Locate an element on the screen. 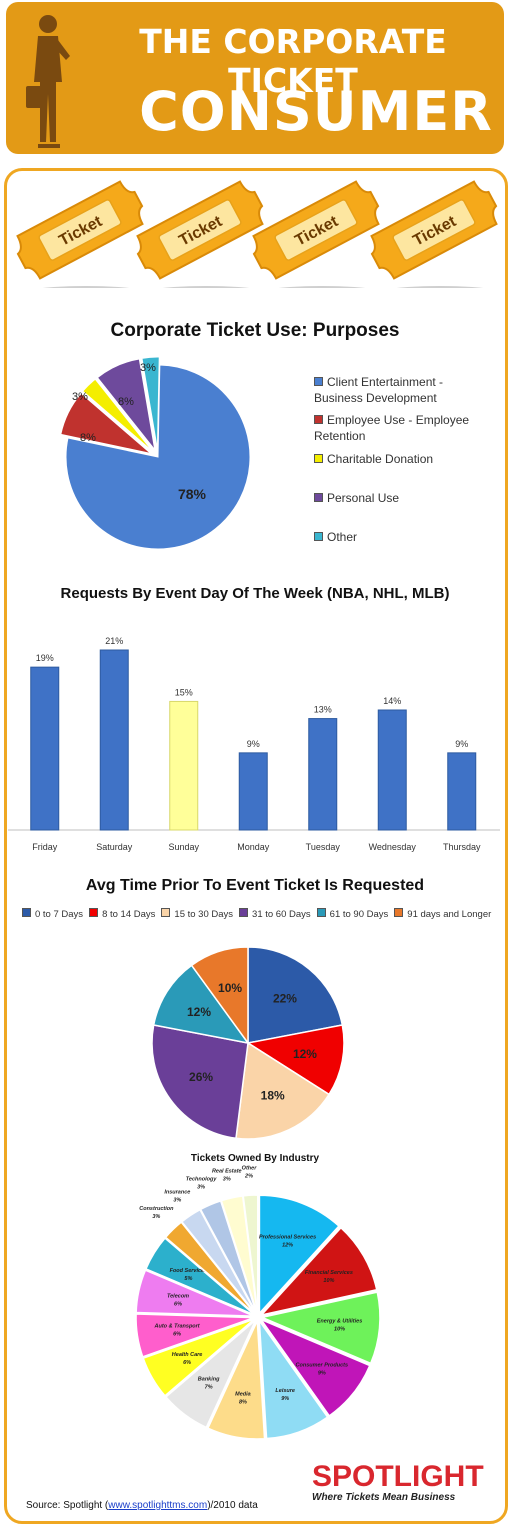 The height and width of the screenshot is (1525, 510). slice-label: 18% is located at coordinates (273, 1095).